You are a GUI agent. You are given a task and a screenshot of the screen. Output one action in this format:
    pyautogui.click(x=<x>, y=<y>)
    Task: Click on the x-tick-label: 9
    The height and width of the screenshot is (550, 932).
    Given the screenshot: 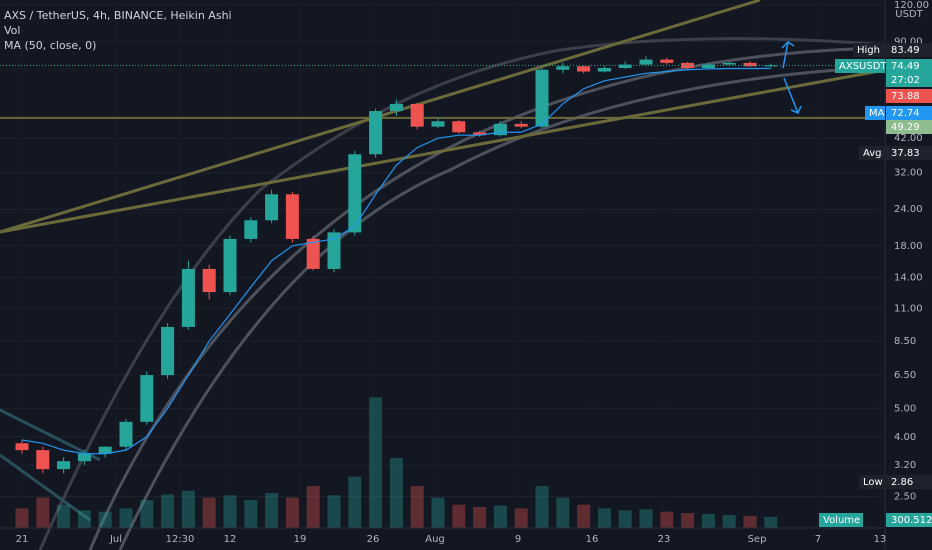 What is the action you would take?
    pyautogui.click(x=518, y=539)
    